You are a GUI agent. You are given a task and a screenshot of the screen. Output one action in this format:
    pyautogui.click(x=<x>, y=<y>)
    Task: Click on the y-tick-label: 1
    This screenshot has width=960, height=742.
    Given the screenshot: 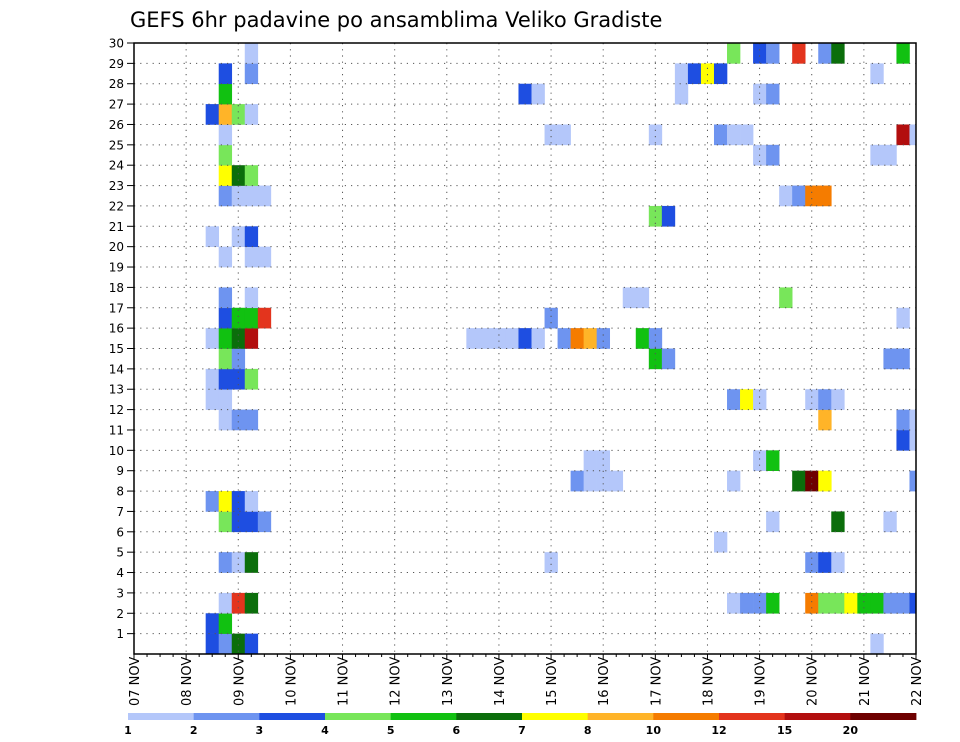 What is the action you would take?
    pyautogui.click(x=120, y=634)
    